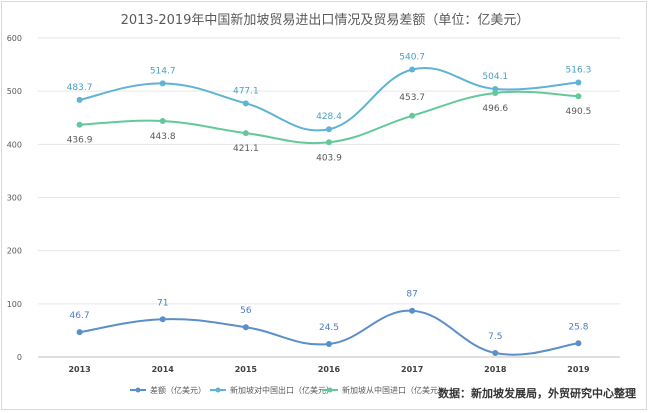  What do you see at coordinates (246, 91) in the screenshot?
I see `data-label-s1-2015: 477.1` at bounding box center [246, 91].